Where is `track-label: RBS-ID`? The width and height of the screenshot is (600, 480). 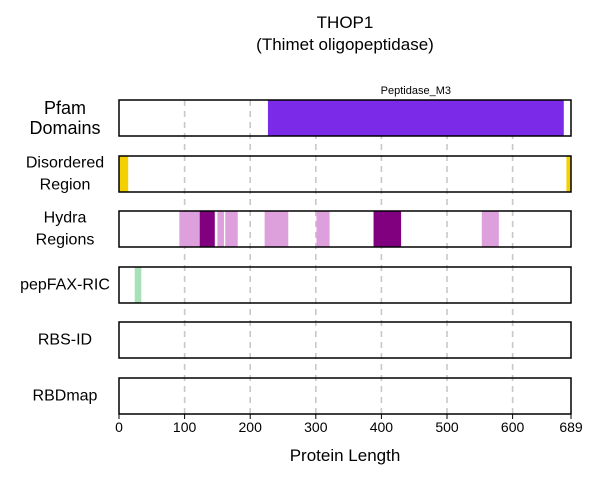 track-label: RBS-ID is located at coordinates (65, 340).